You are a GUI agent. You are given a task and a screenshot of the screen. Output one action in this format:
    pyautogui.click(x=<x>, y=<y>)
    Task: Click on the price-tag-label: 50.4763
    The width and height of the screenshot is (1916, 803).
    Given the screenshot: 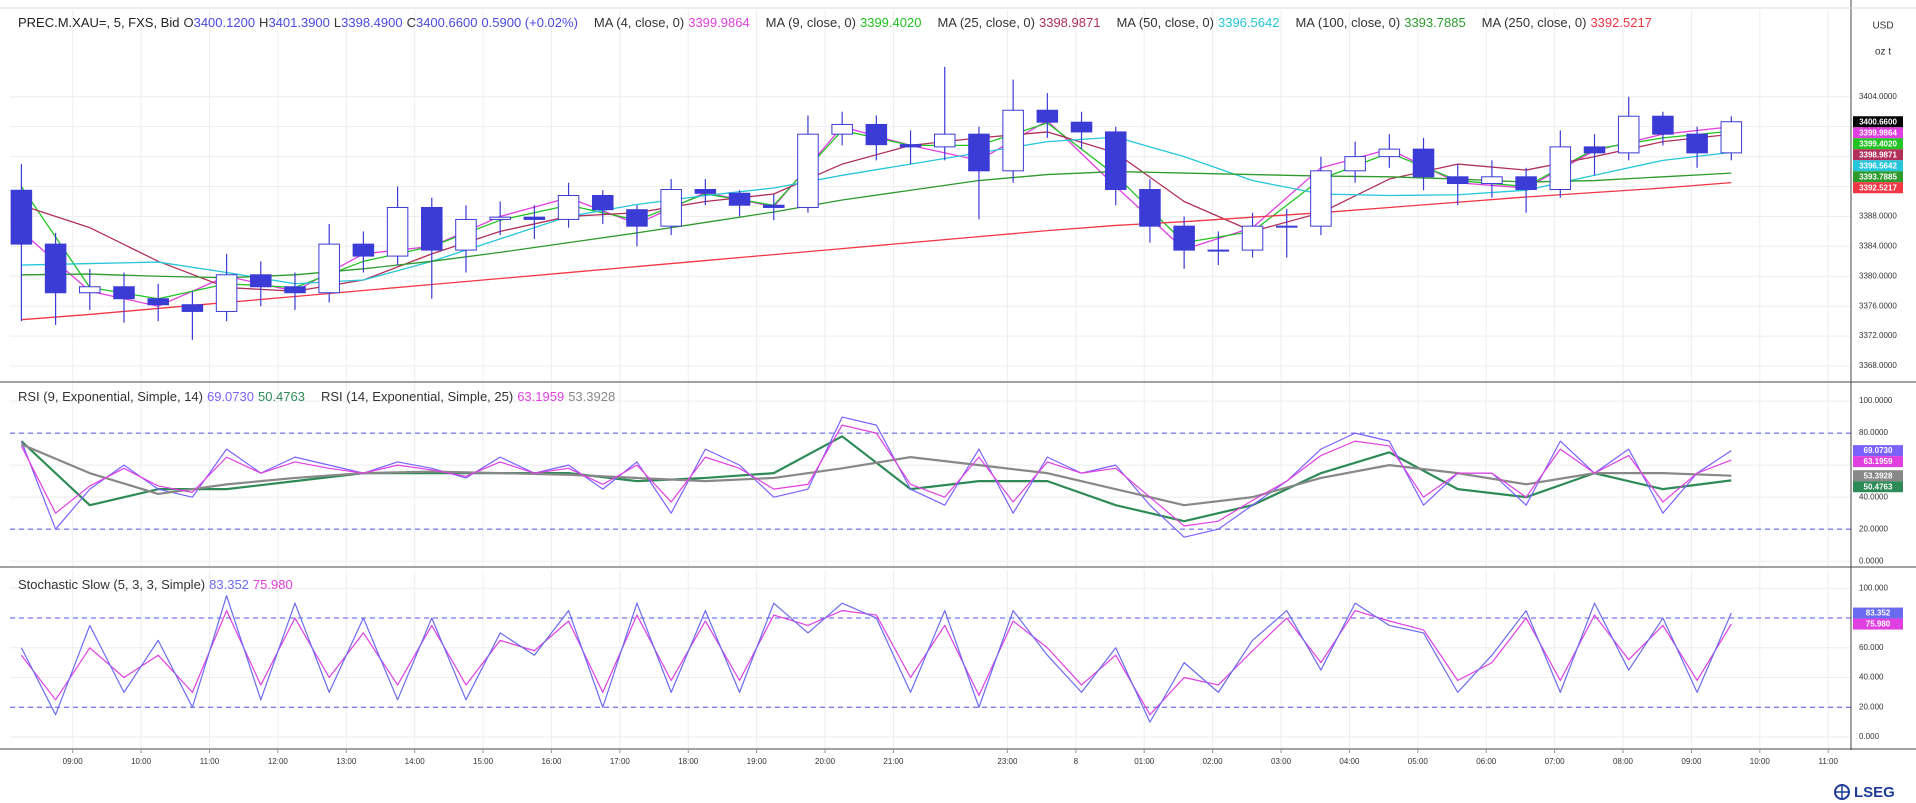 What is the action you would take?
    pyautogui.click(x=1878, y=486)
    